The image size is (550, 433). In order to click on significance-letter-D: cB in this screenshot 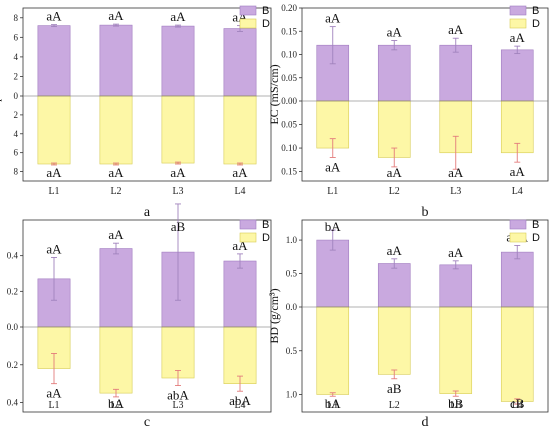, I will do `click(517, 403)`.